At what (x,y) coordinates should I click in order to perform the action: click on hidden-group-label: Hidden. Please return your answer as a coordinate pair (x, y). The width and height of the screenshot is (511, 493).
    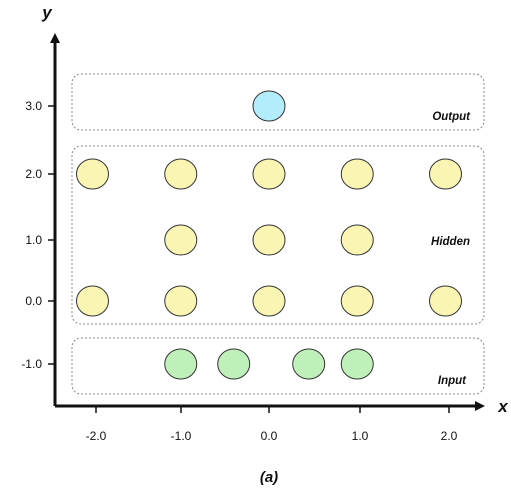
    Looking at the image, I should click on (450, 242).